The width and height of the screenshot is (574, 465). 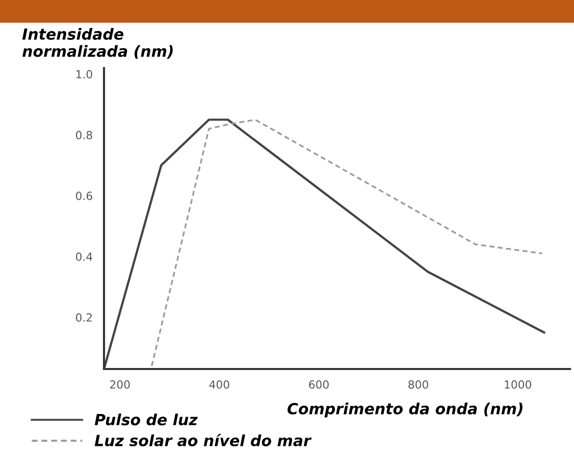 I want to click on y-tick-label: 0.6, so click(x=84, y=196).